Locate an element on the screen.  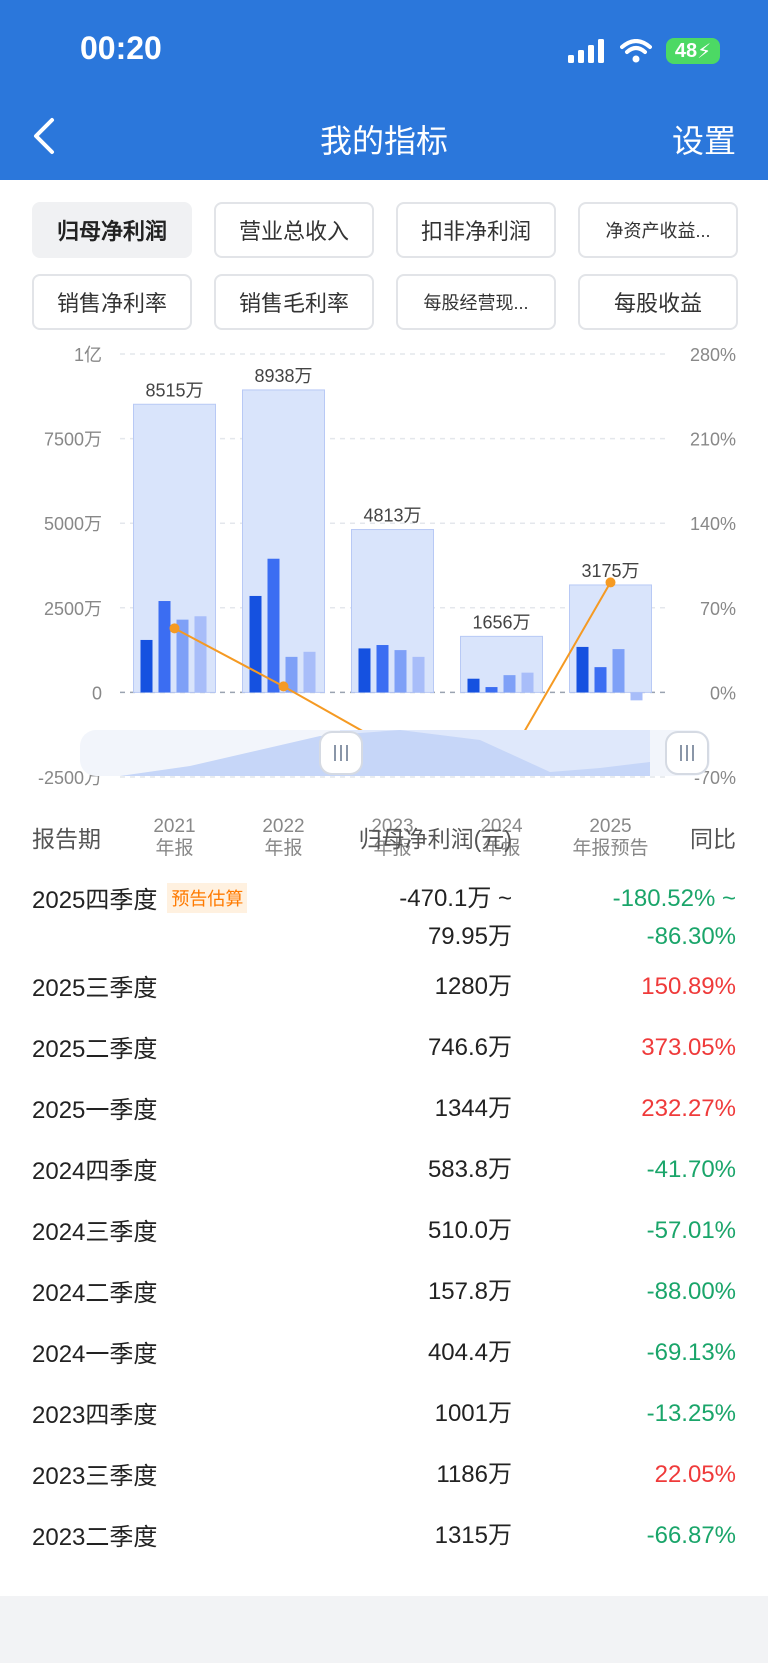
x-axis-year-label: 2022 is located at coordinates (283, 826).